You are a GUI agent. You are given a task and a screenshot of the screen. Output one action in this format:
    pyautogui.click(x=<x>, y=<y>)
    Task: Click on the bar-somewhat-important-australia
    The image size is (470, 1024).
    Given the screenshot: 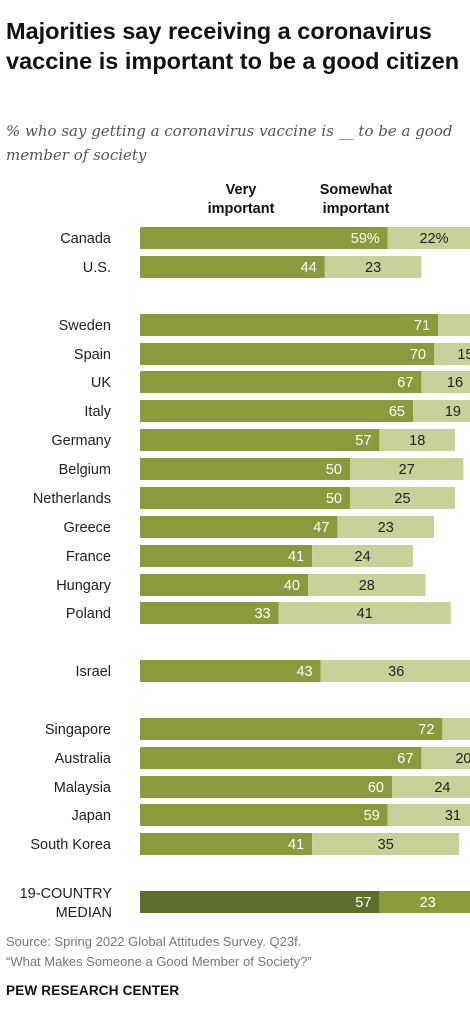 What is the action you would take?
    pyautogui.click(x=445, y=758)
    